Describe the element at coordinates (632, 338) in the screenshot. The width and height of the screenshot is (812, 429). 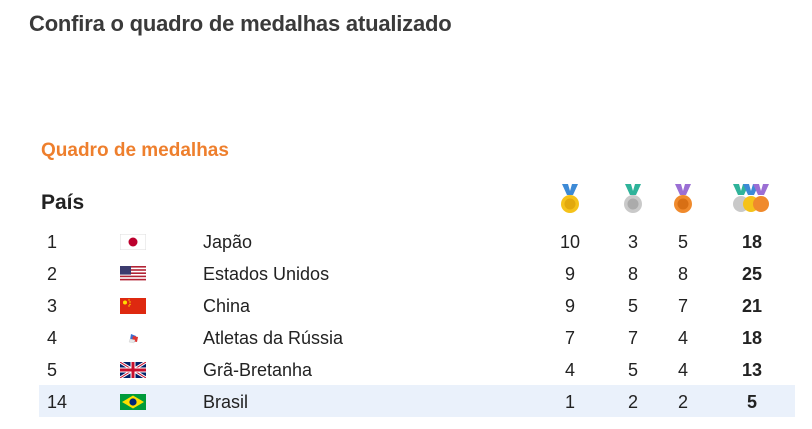
I see `silver-count: 7` at that location.